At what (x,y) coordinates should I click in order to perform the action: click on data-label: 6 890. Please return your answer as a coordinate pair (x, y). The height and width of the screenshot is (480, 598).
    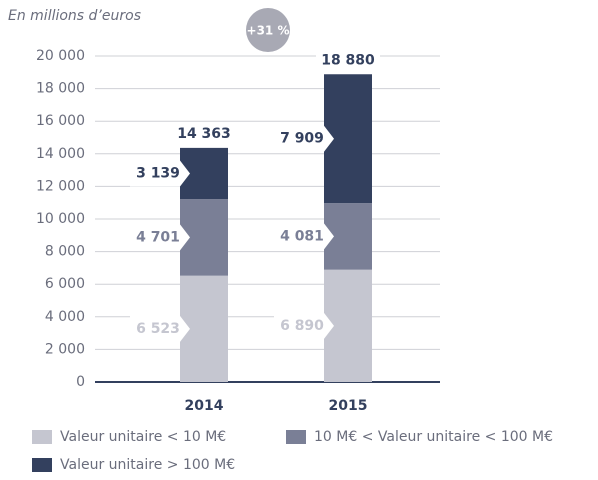
    Looking at the image, I should click on (302, 326).